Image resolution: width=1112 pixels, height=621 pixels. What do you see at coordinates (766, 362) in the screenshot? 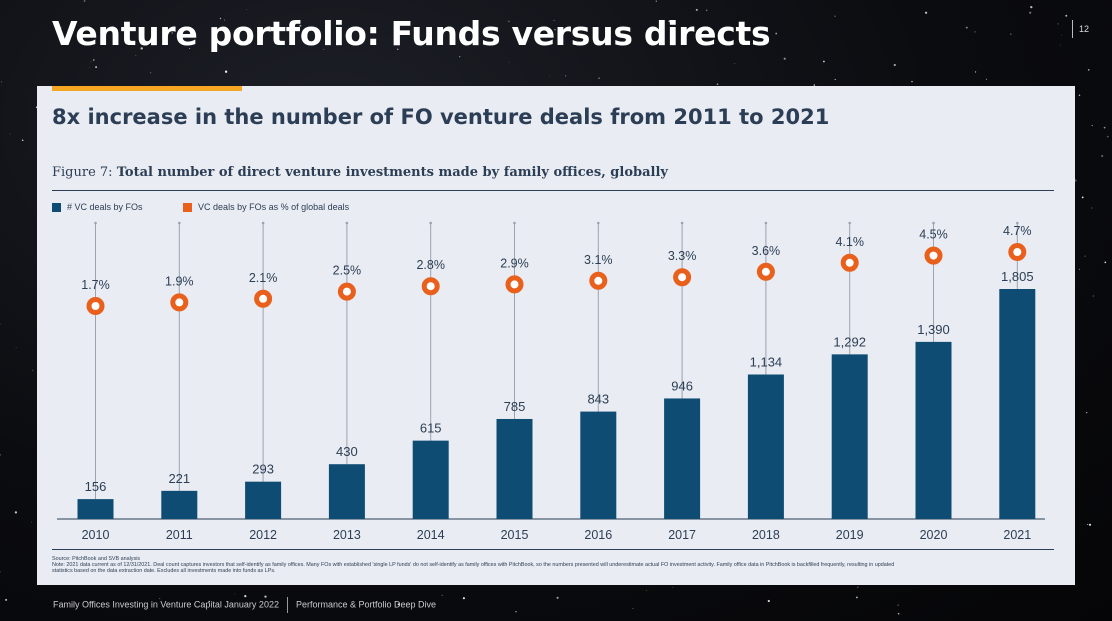
I see `bar-value-label: 1,134` at bounding box center [766, 362].